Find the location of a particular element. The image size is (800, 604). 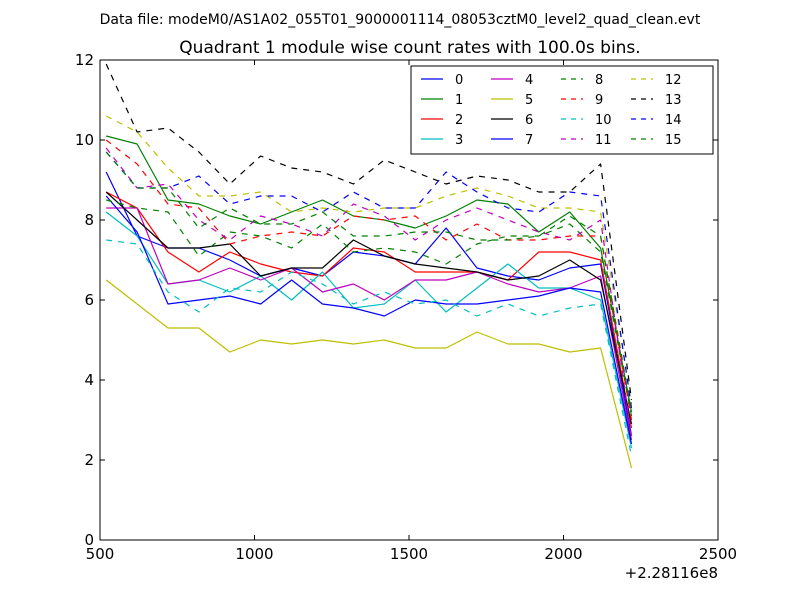

legend-label-10: 10 is located at coordinates (603, 120).